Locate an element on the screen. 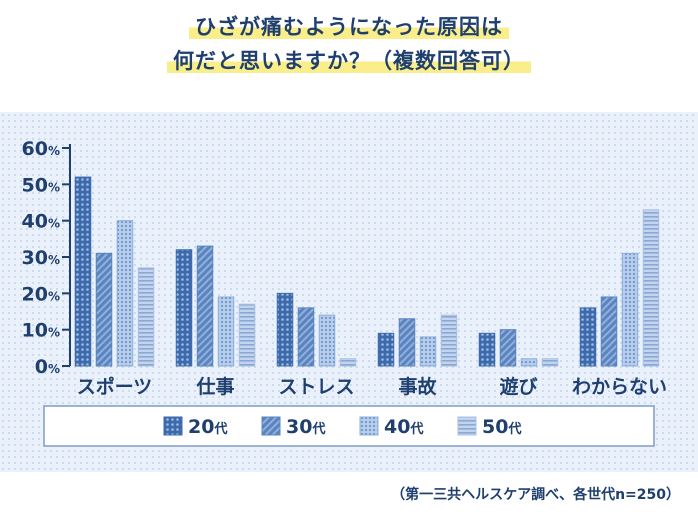 Image resolution: width=698 pixels, height=517 pixels. y-tick-number: 0 is located at coordinates (41, 367).